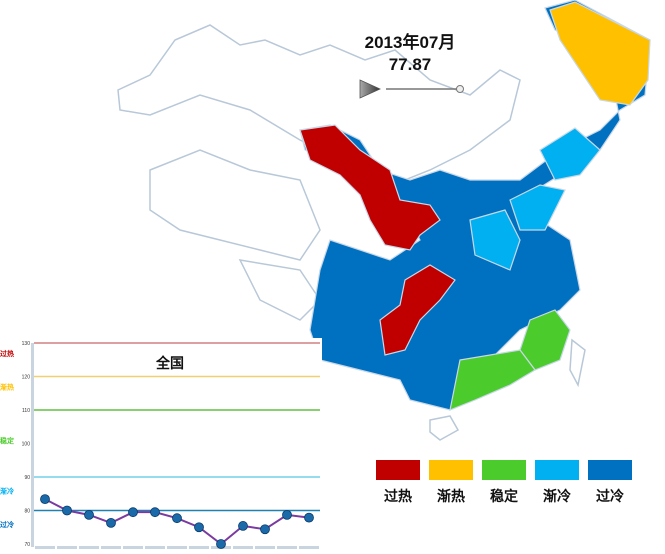 The width and height of the screenshot is (665, 554). I want to click on legend-item-cooling: 渐冷, so click(557, 483).